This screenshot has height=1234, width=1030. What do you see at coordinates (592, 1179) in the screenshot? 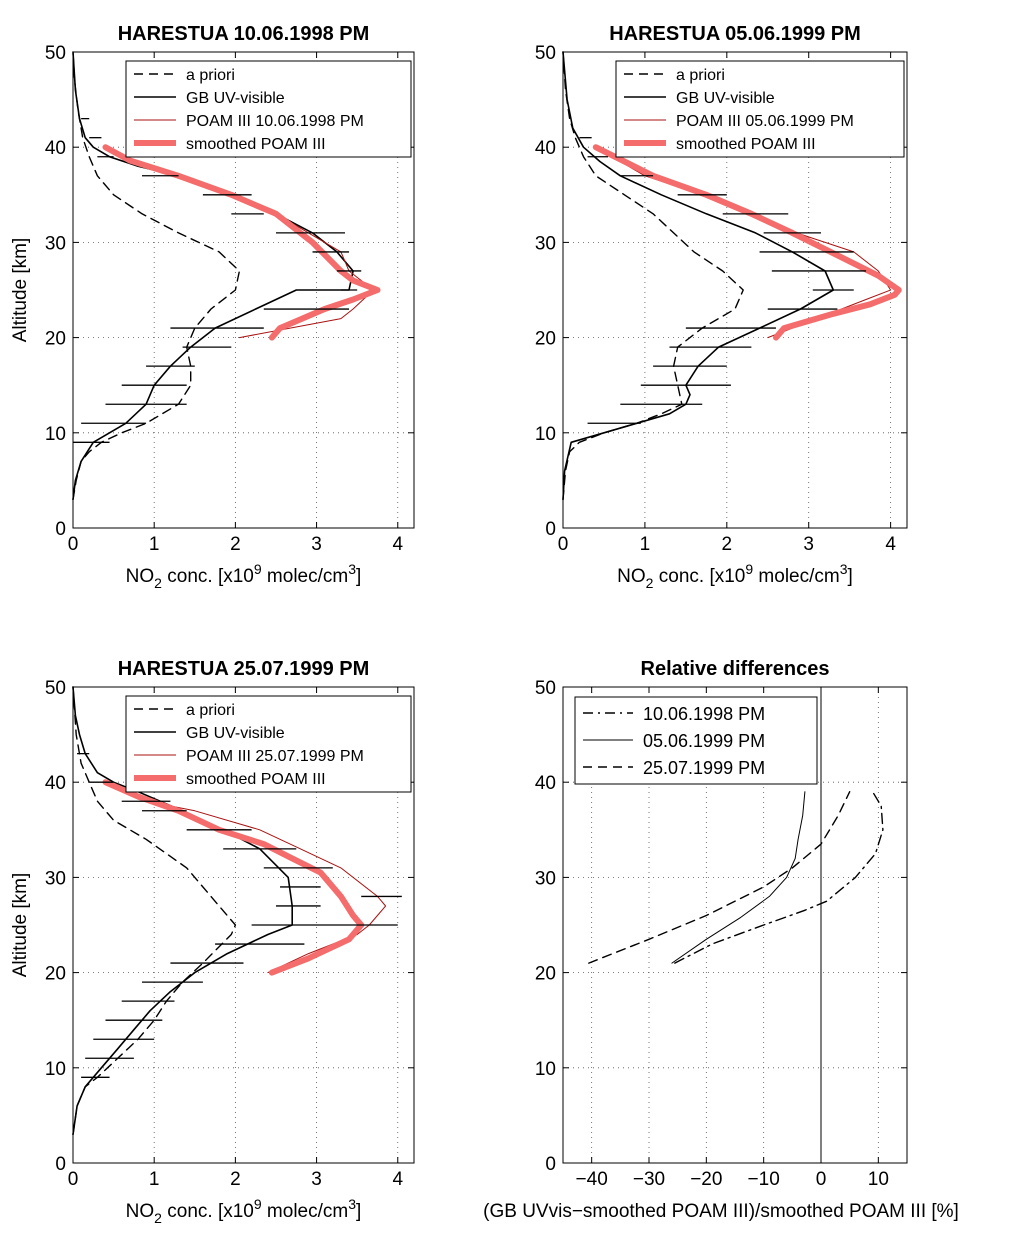
I see `x-tick-label: −40` at bounding box center [592, 1179].